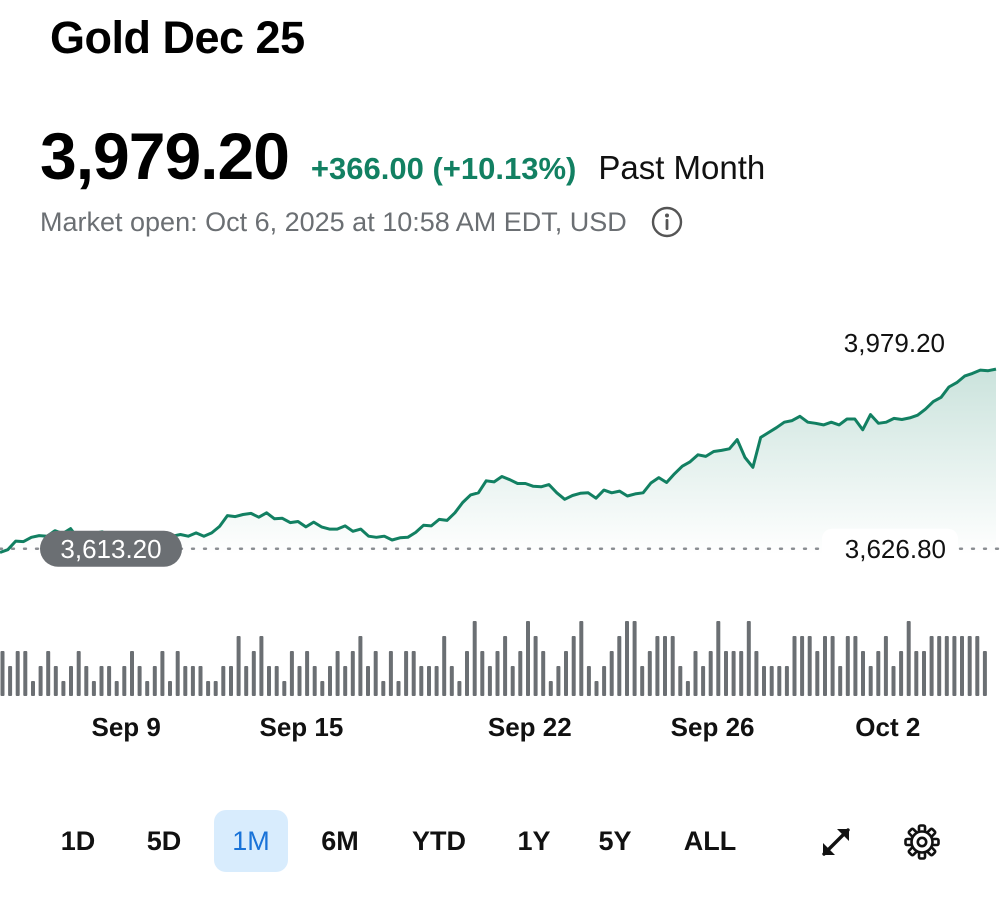  I want to click on range-ytd-button: YTD, so click(439, 840).